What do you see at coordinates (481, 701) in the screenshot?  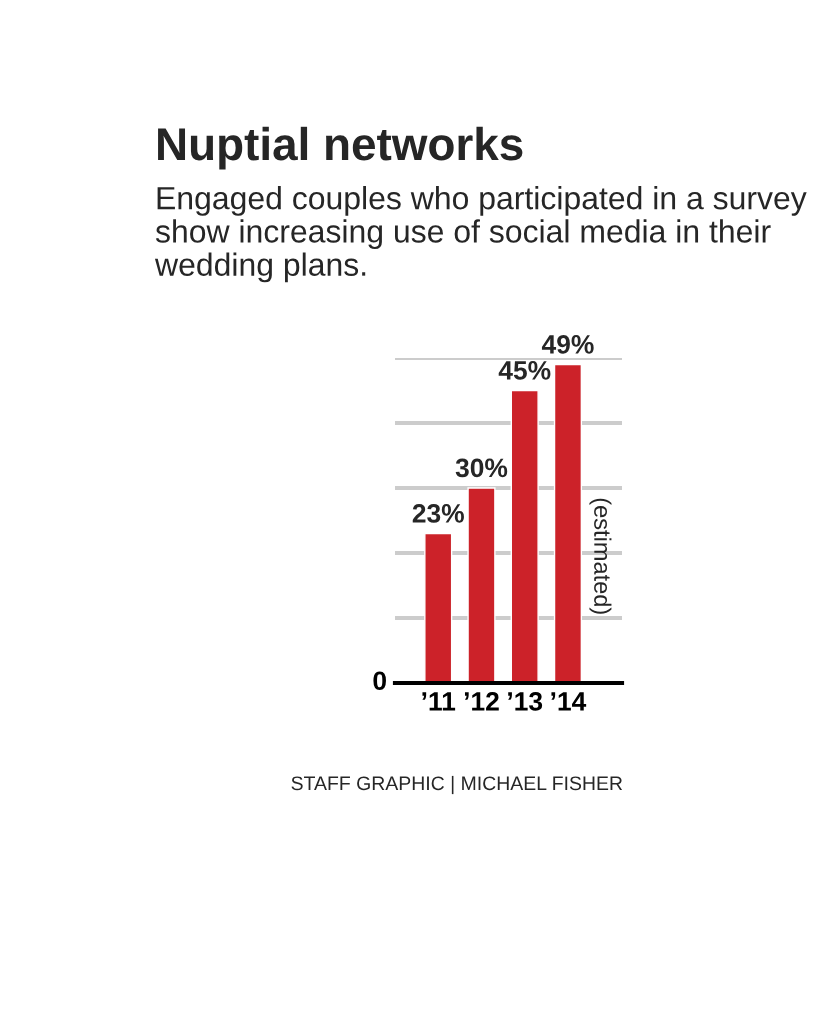 I see `x-tick-label: ’12` at bounding box center [481, 701].